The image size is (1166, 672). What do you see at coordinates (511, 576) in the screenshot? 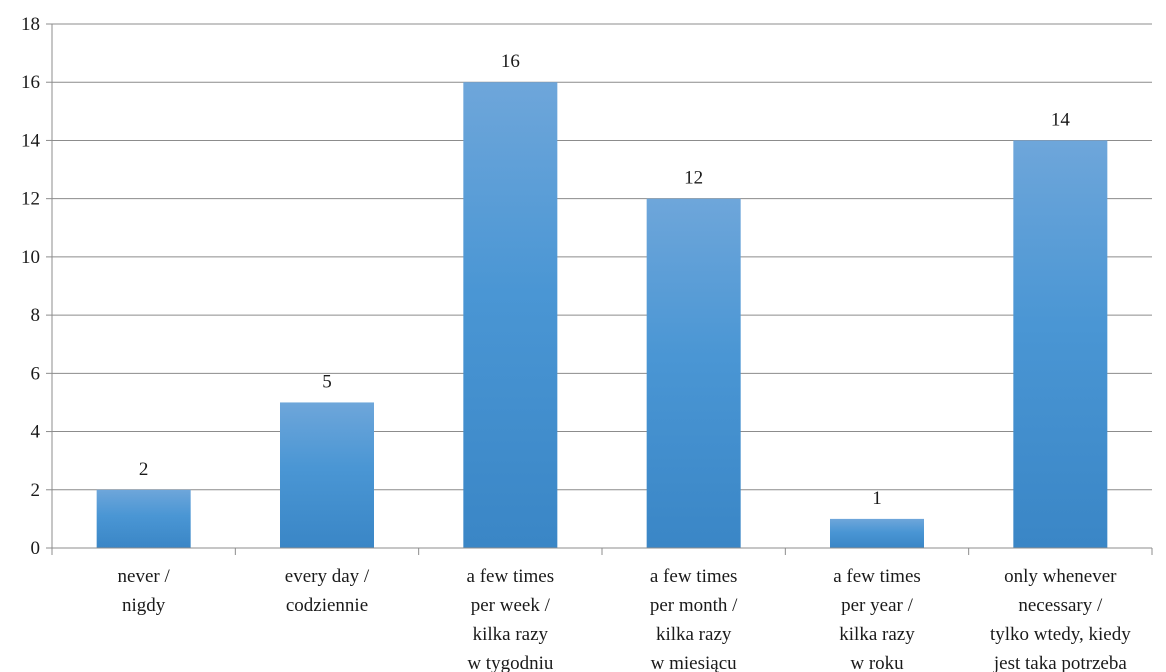
I see `category-label-2-line-0: a few times` at bounding box center [511, 576].